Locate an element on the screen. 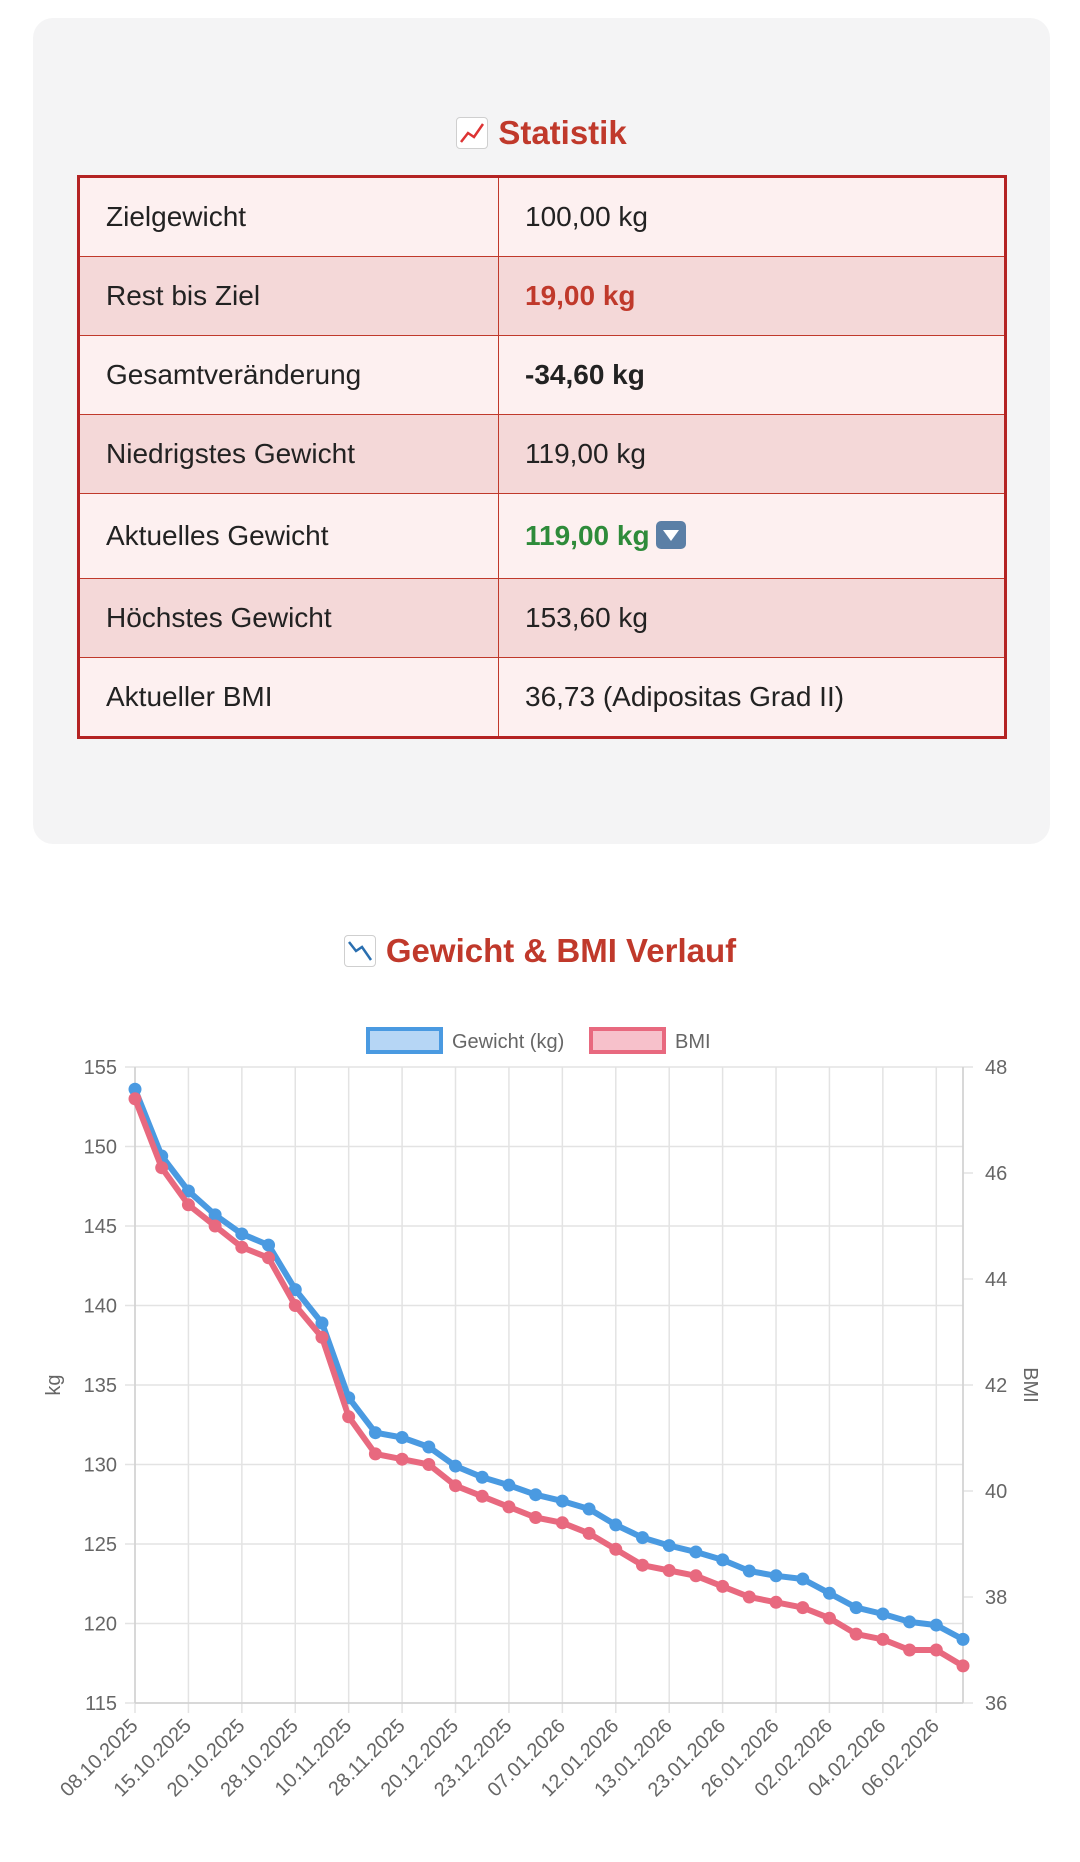  y2-tick-label: 40 is located at coordinates (996, 1492).